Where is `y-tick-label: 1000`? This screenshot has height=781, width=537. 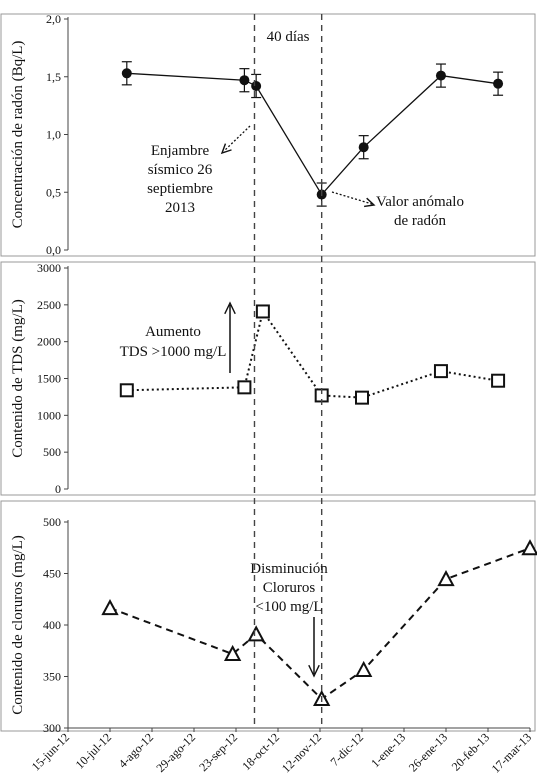
y-tick-label: 1000 is located at coordinates (49, 415).